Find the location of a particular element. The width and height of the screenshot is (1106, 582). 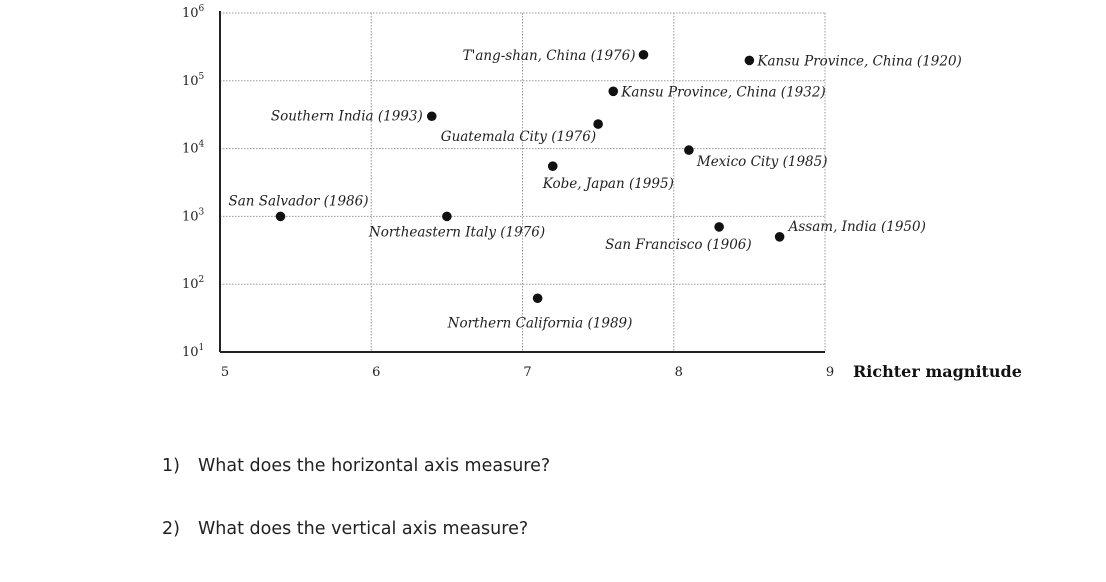

point-label: Northern California (1989) is located at coordinates (540, 323).